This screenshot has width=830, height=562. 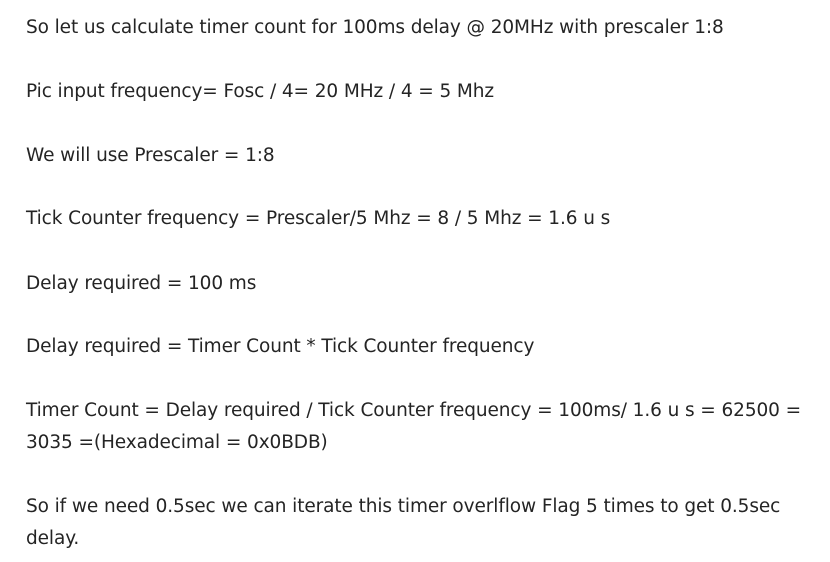 I want to click on paragraph-prescaler: We will use Prescaler = 1:8, so click(x=150, y=155).